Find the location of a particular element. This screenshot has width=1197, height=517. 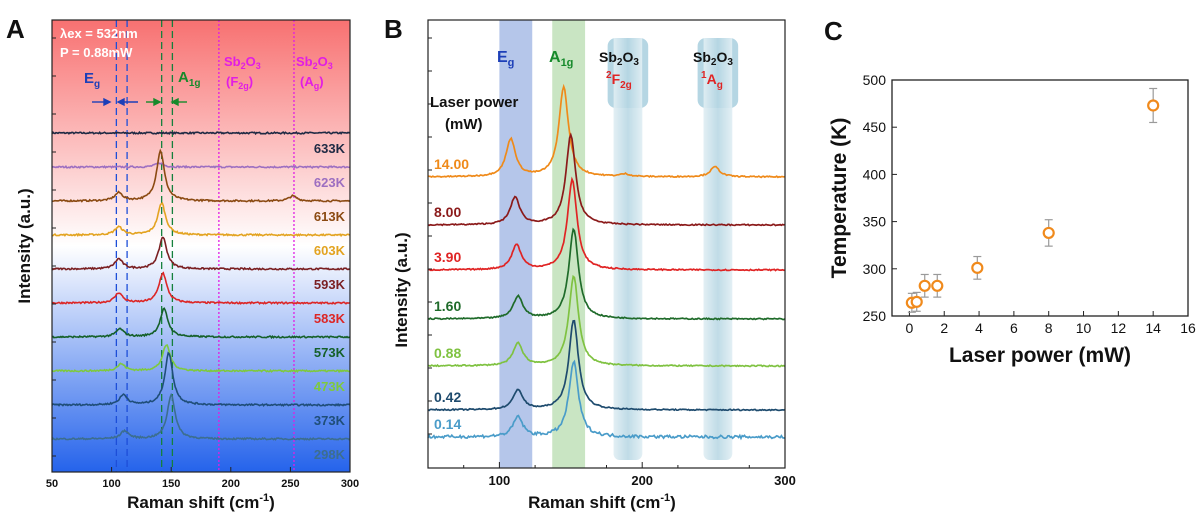

panel-a-y-ticks is located at coordinates (54, 247).